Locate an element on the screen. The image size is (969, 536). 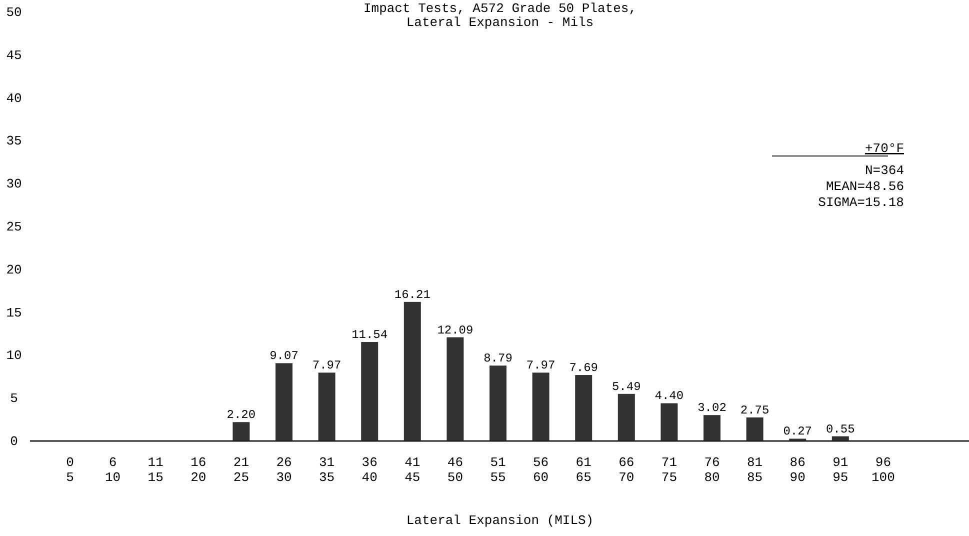
x-tick-label: 76 80 is located at coordinates (712, 470).